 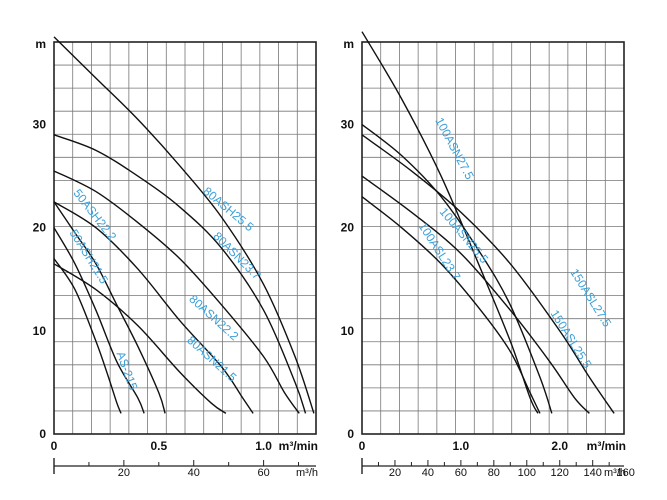 I want to click on x-tick-label: 0.5, so click(x=158, y=446).